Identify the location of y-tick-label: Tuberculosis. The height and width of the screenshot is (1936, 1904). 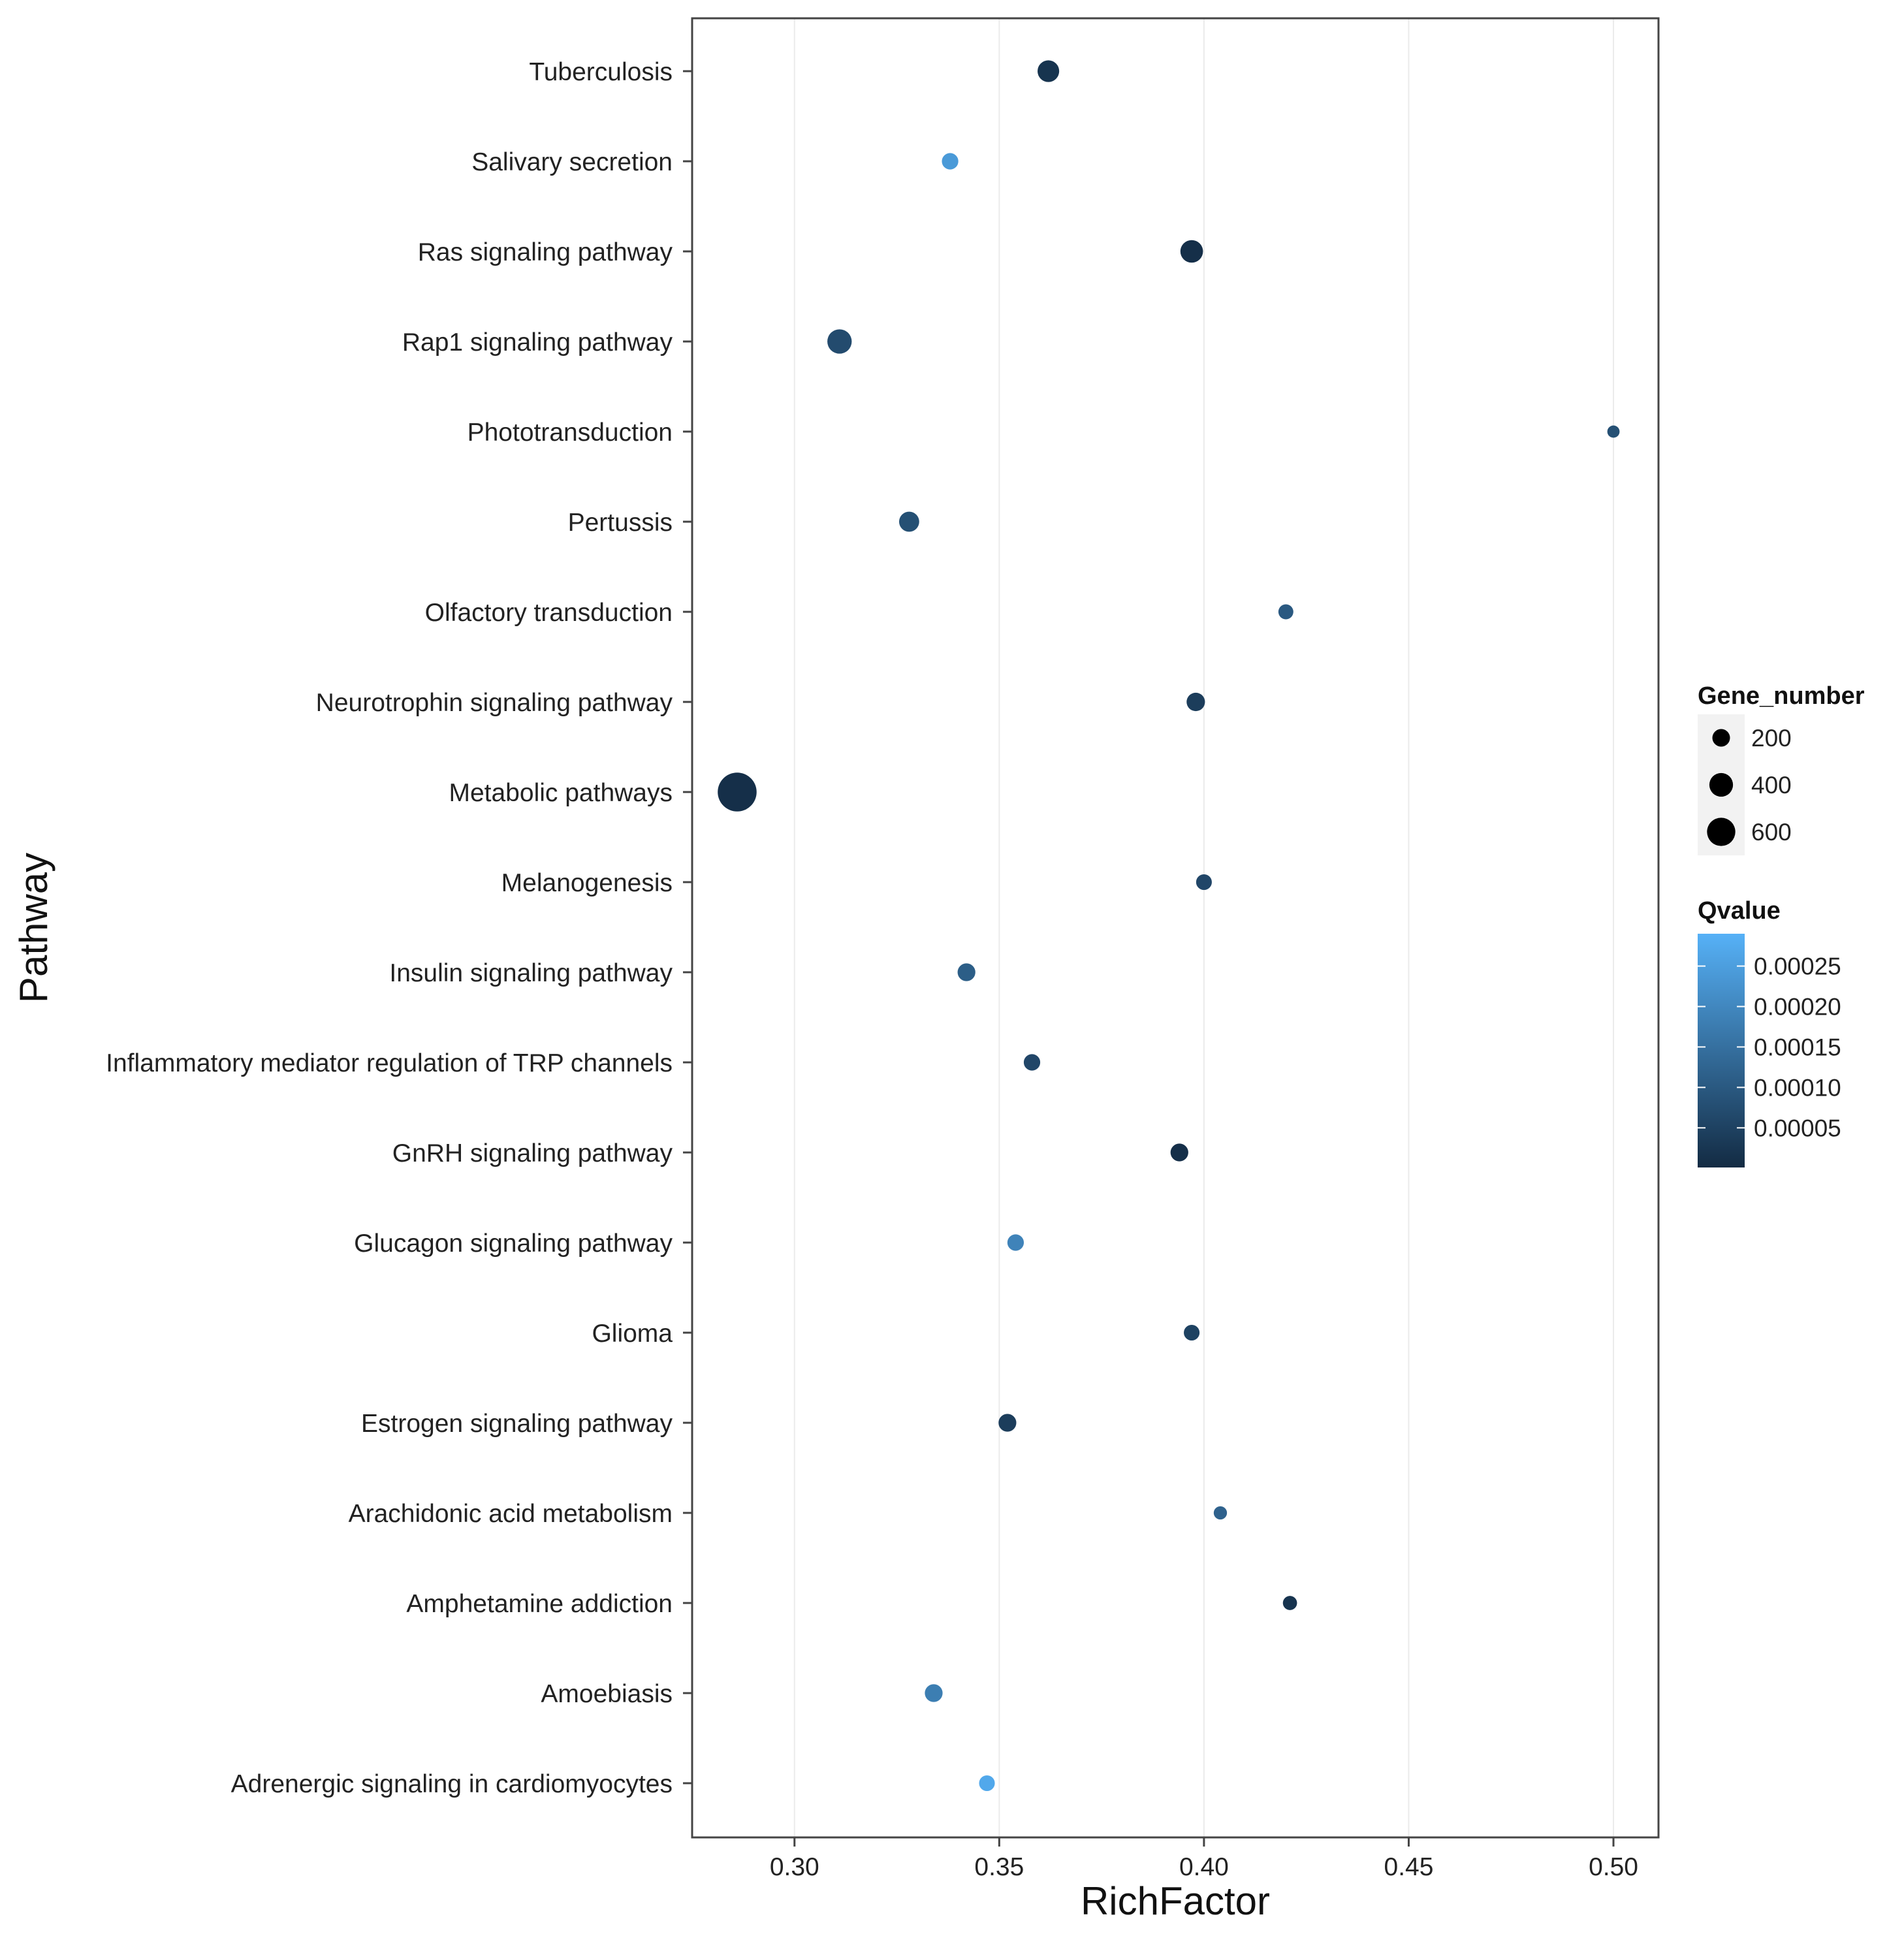
(601, 72).